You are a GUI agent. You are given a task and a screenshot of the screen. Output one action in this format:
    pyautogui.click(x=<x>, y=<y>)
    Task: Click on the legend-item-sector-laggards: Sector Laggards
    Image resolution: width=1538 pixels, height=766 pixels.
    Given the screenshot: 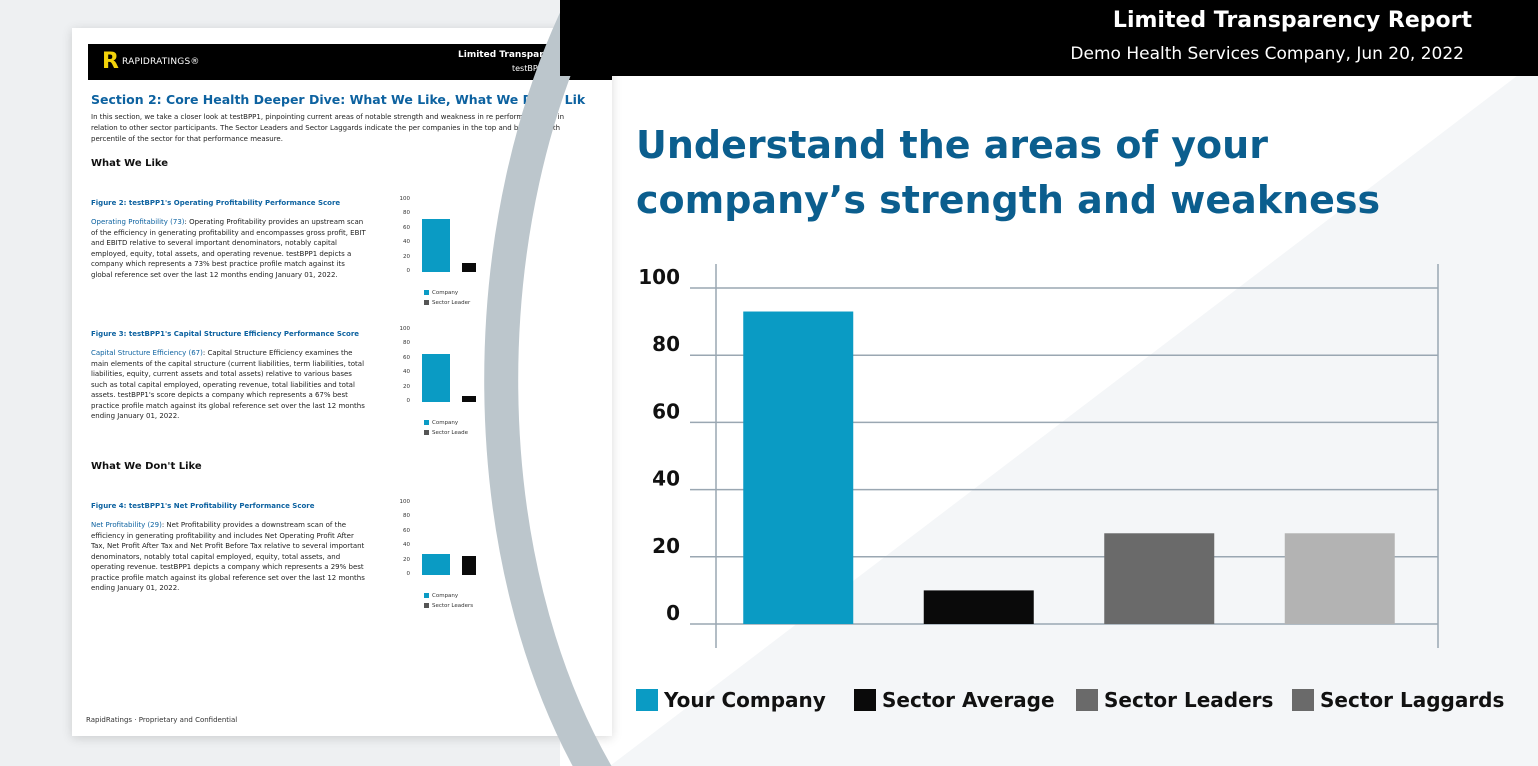 What is the action you would take?
    pyautogui.click(x=1398, y=700)
    